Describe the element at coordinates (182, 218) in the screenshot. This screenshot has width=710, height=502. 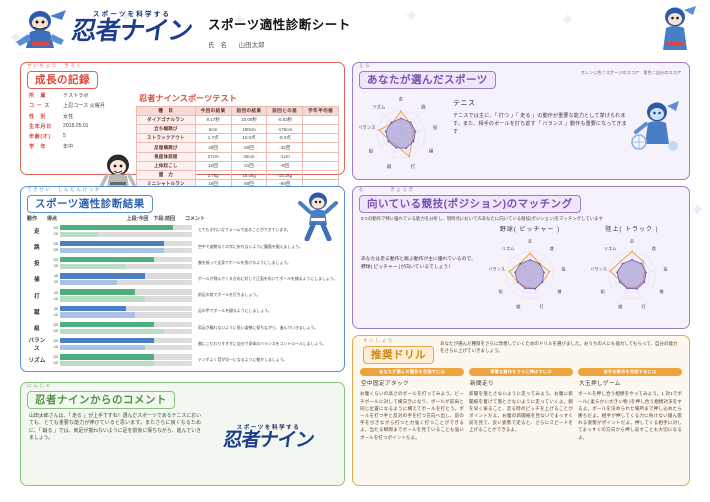
I see `bars-header: 動作 得点 上段:今回 下段:前回 コメント` at that location.